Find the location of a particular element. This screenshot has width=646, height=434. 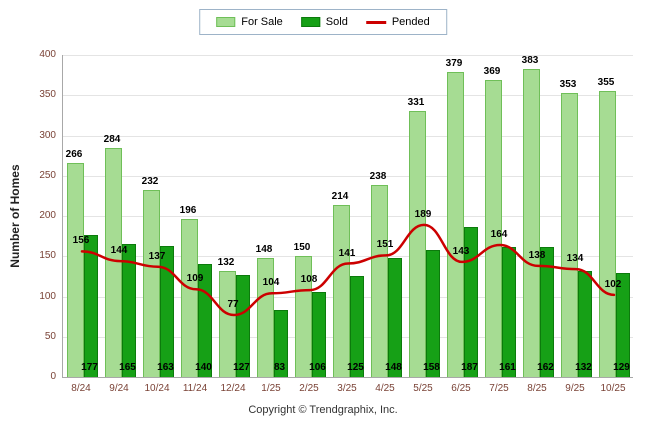

value-label-for-sale: 132 is located at coordinates (226, 262).